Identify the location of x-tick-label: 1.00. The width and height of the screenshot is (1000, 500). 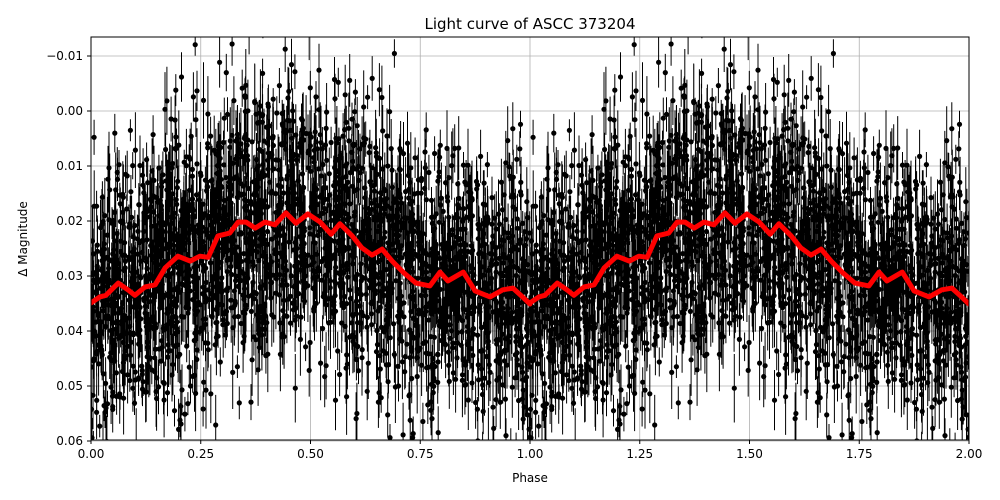
(530, 454).